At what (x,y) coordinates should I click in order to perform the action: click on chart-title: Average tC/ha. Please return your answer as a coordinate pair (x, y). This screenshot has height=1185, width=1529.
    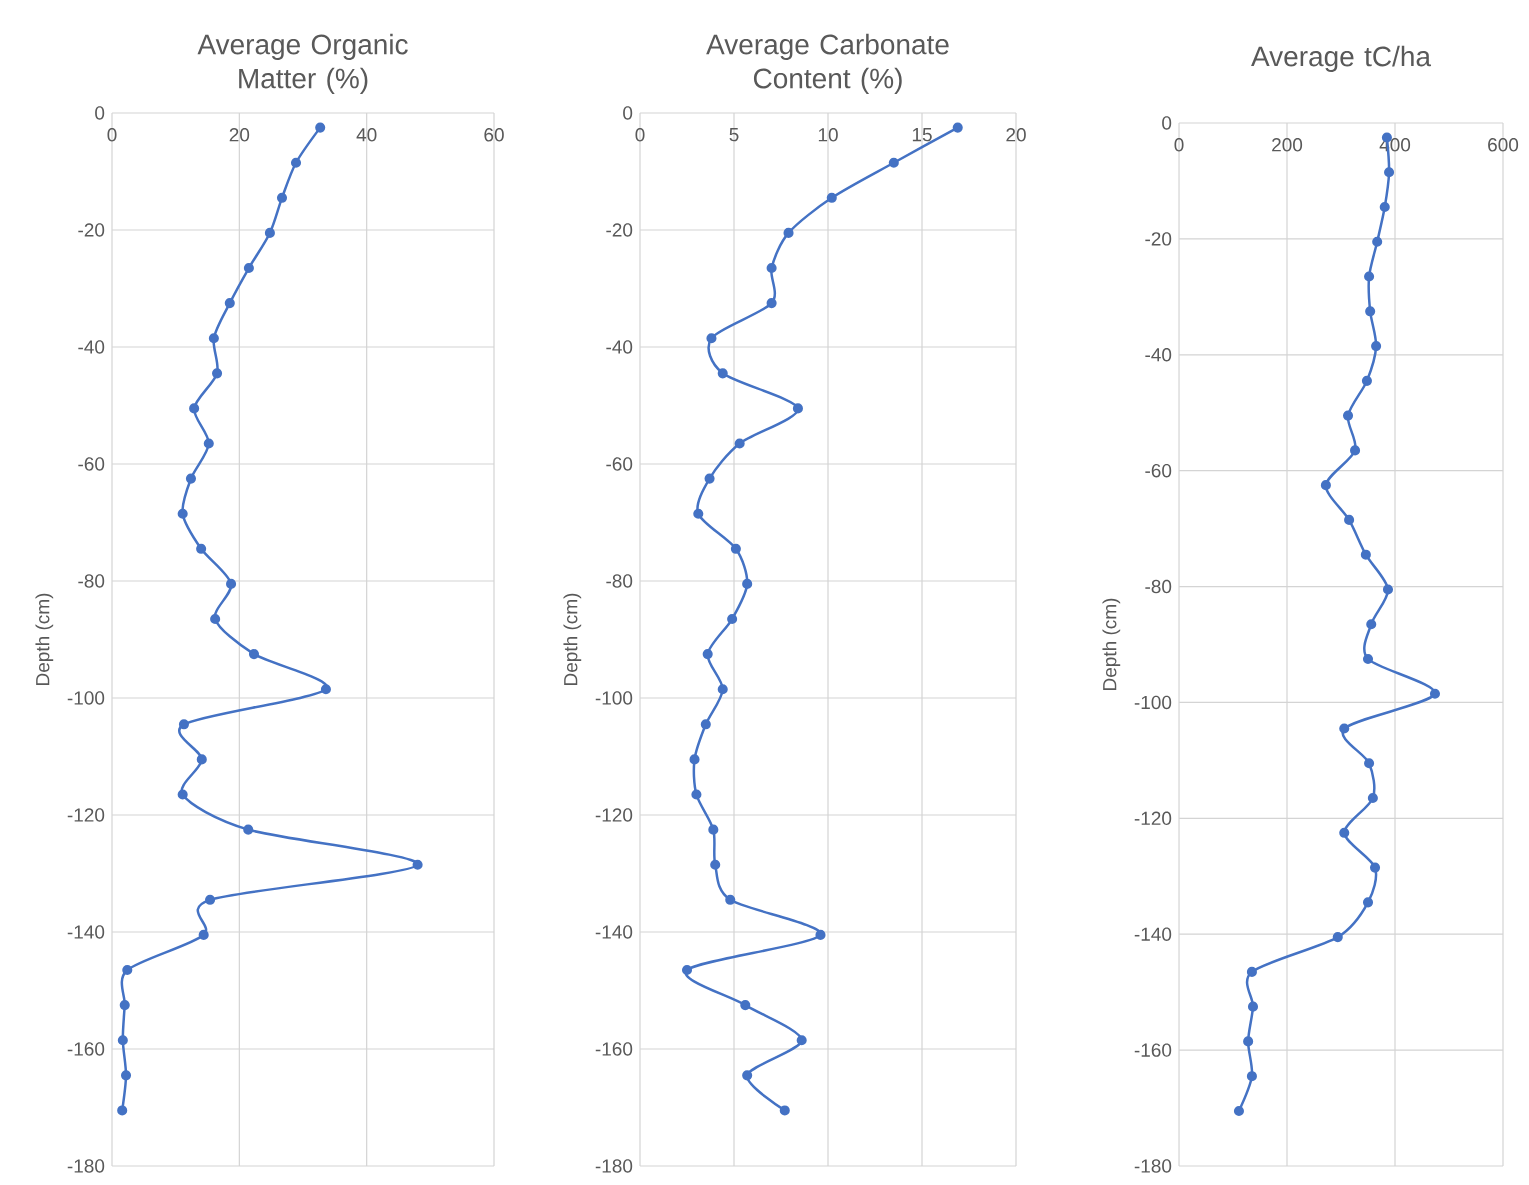
    Looking at the image, I should click on (1341, 58).